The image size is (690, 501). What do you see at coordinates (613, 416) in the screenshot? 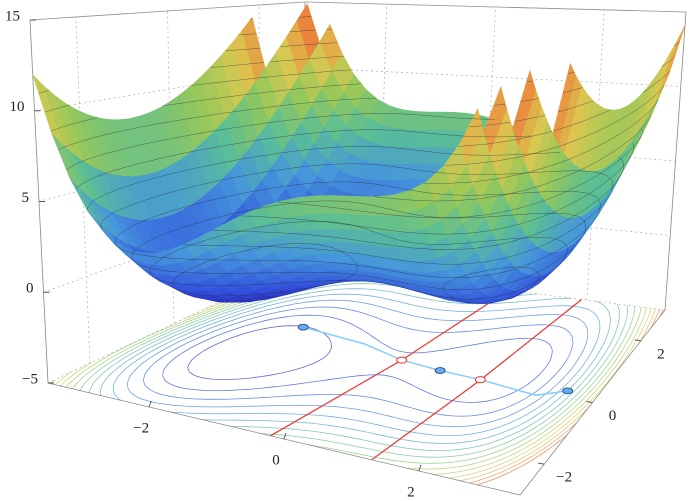
I see `y-tick-label: 0` at bounding box center [613, 416].